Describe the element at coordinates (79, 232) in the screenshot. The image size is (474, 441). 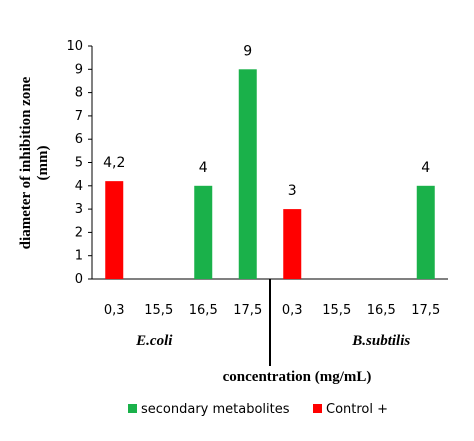
I see `y-tick-label: 2` at that location.